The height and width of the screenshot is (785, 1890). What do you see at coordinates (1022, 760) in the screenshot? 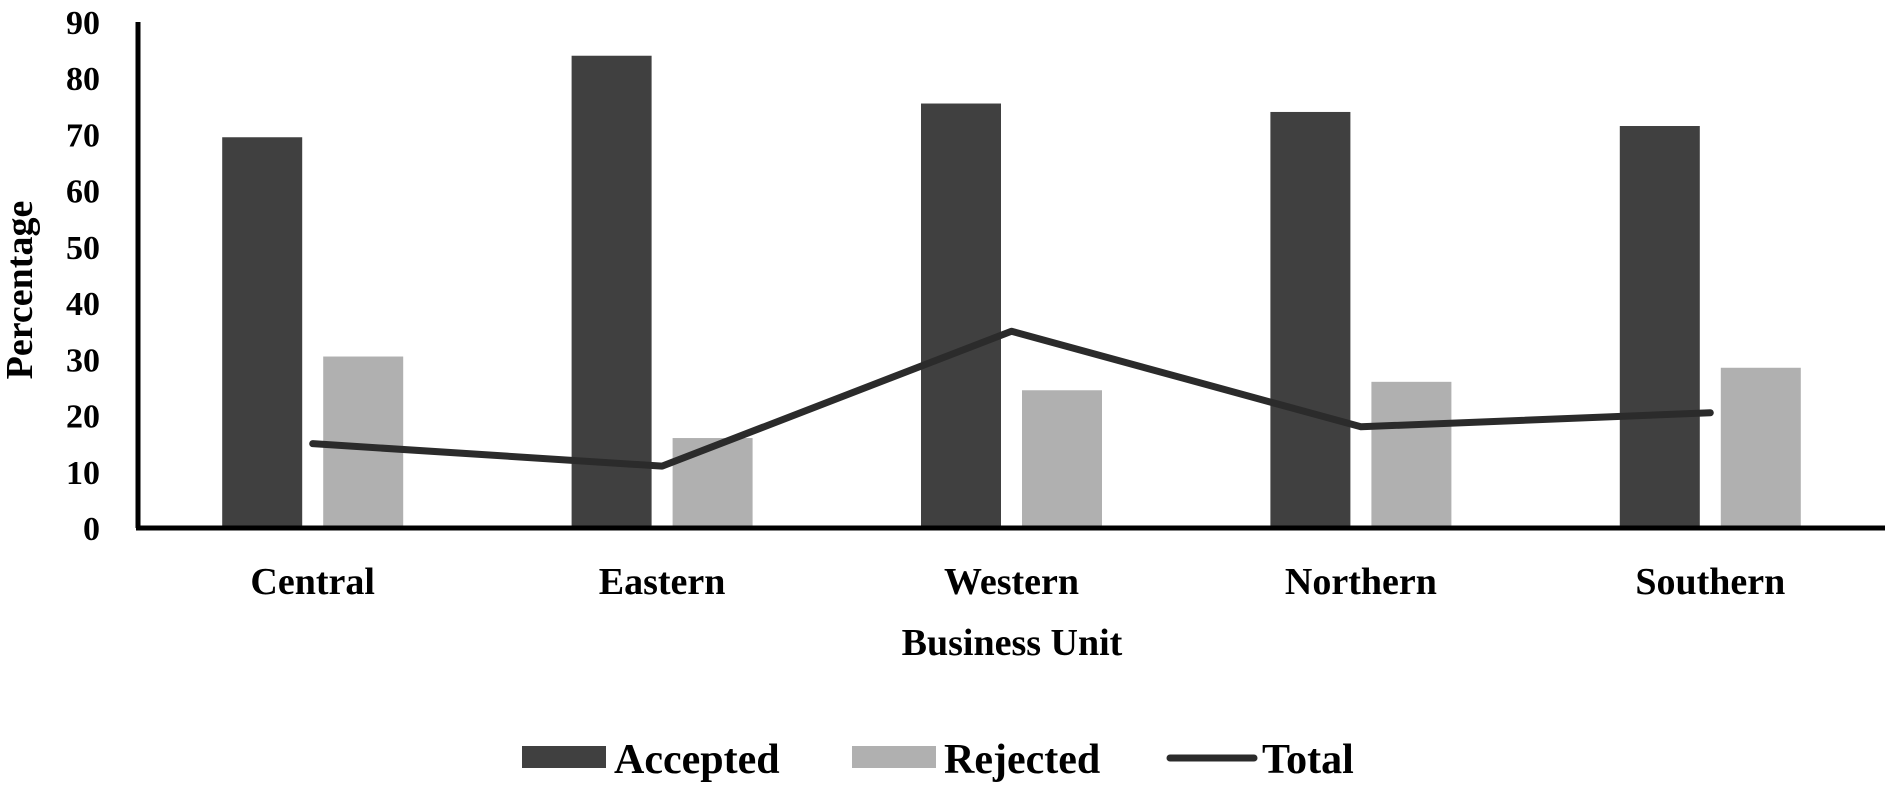
I see `legend-label-rejected: Rejected` at bounding box center [1022, 760].